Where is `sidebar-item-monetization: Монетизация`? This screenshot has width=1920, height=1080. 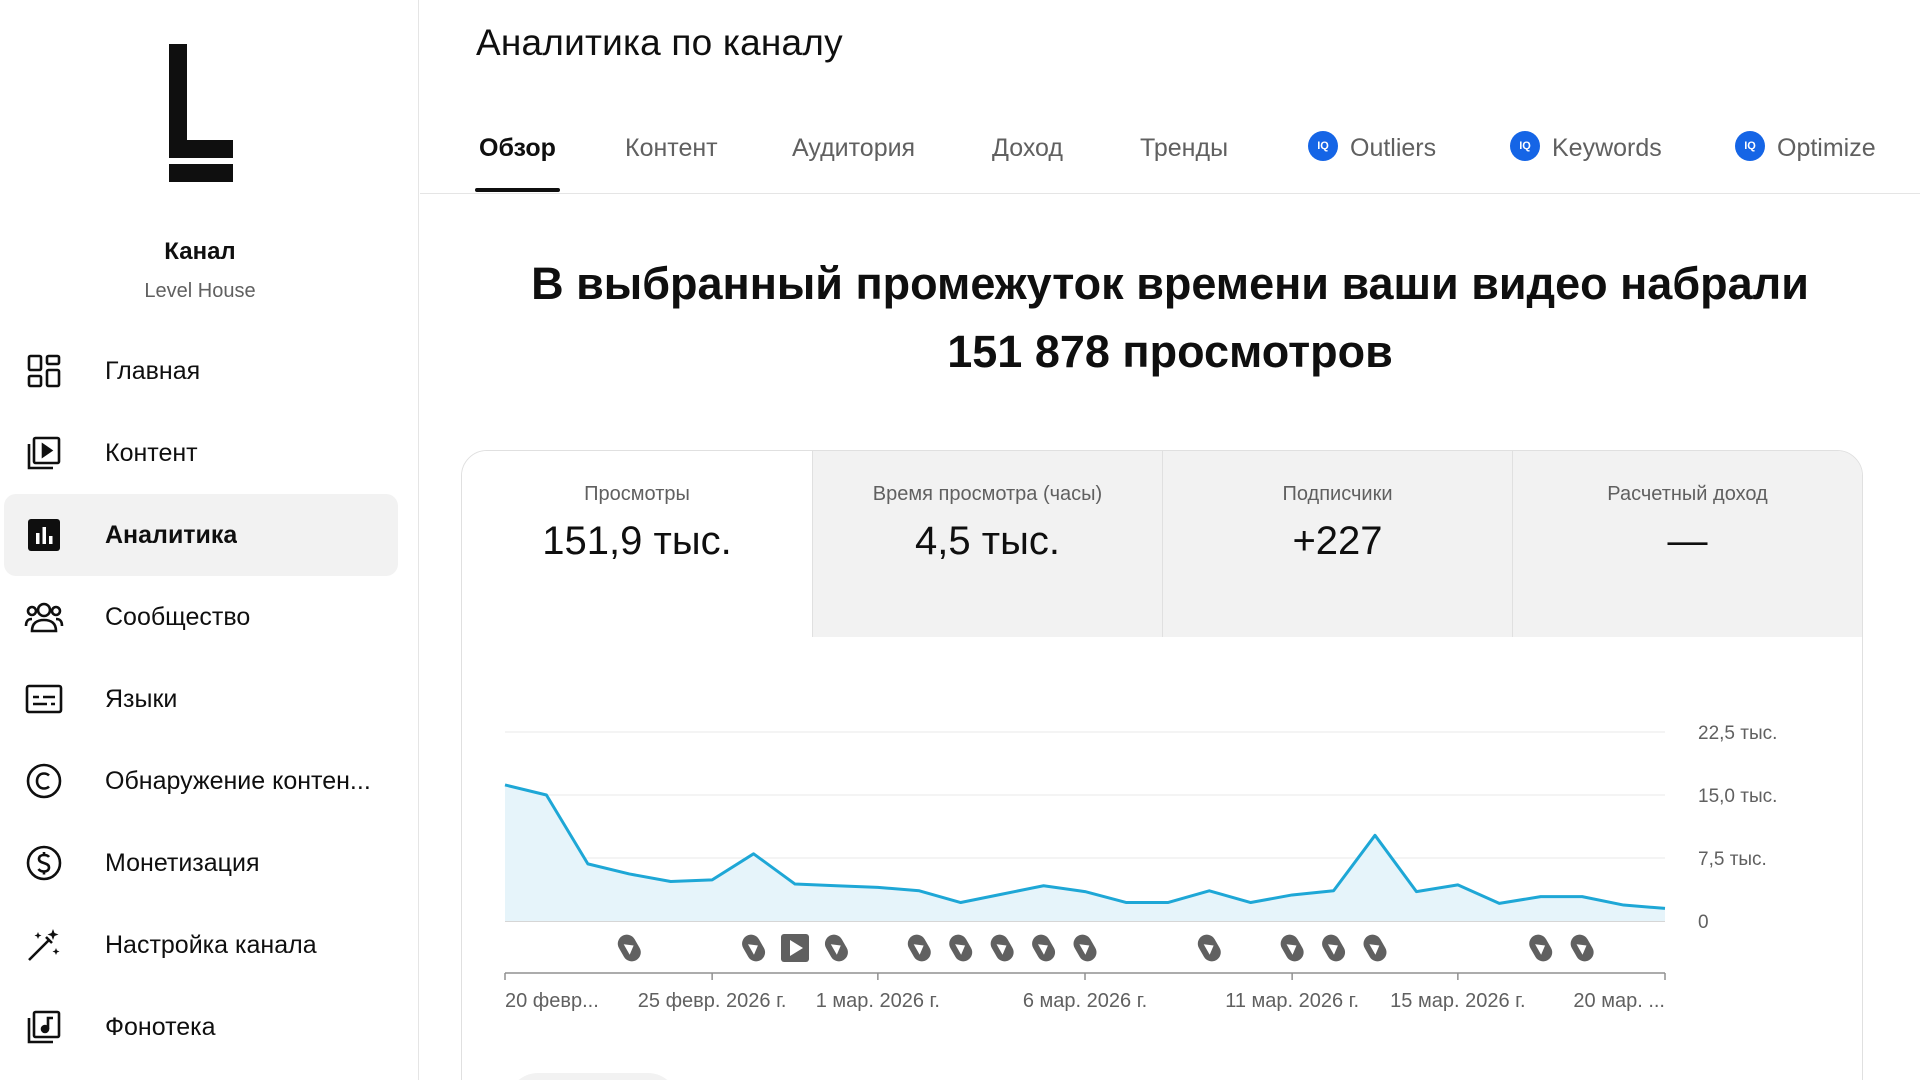
sidebar-item-monetization: Монетизация is located at coordinates (201, 863).